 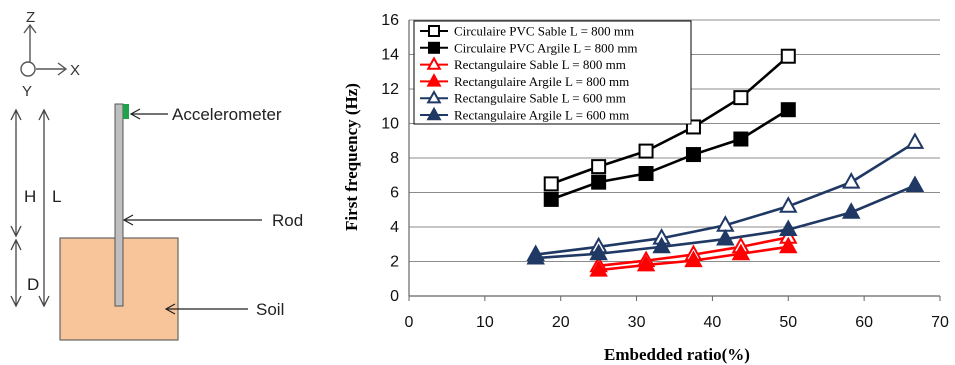 I want to click on coordinate-axes, so click(x=44, y=50).